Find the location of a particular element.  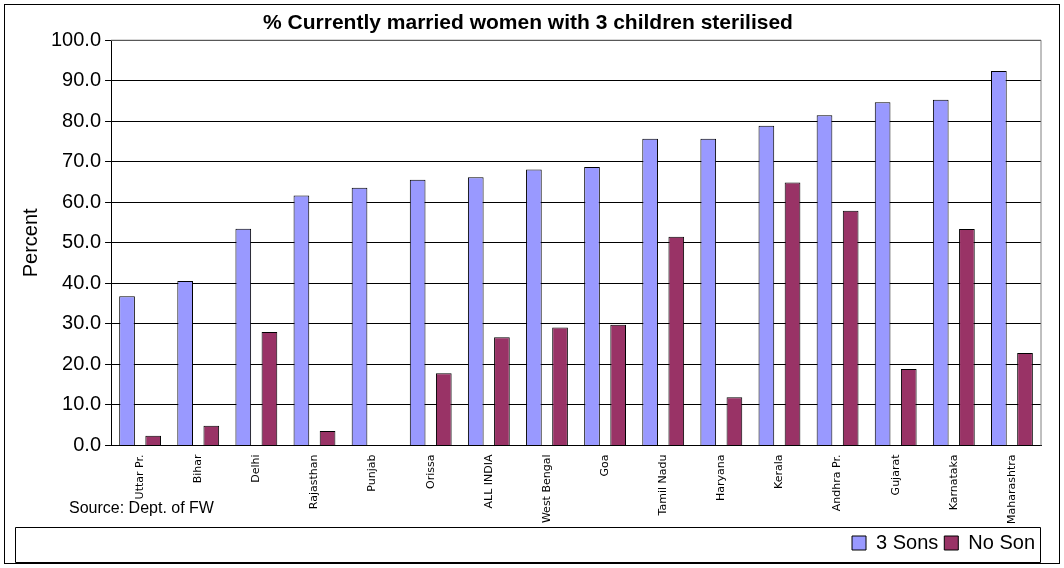

x-tick-label: Bihar is located at coordinates (198, 469).